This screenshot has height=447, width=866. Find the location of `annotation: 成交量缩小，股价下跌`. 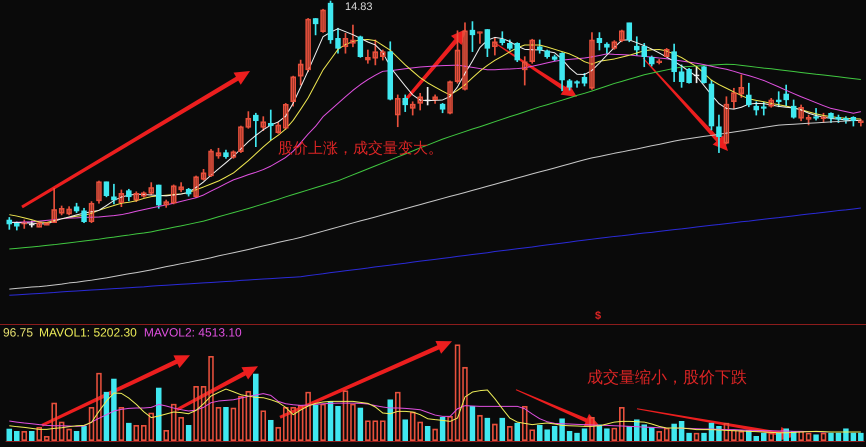

annotation: 成交量缩小，股价下跌 is located at coordinates (667, 377).